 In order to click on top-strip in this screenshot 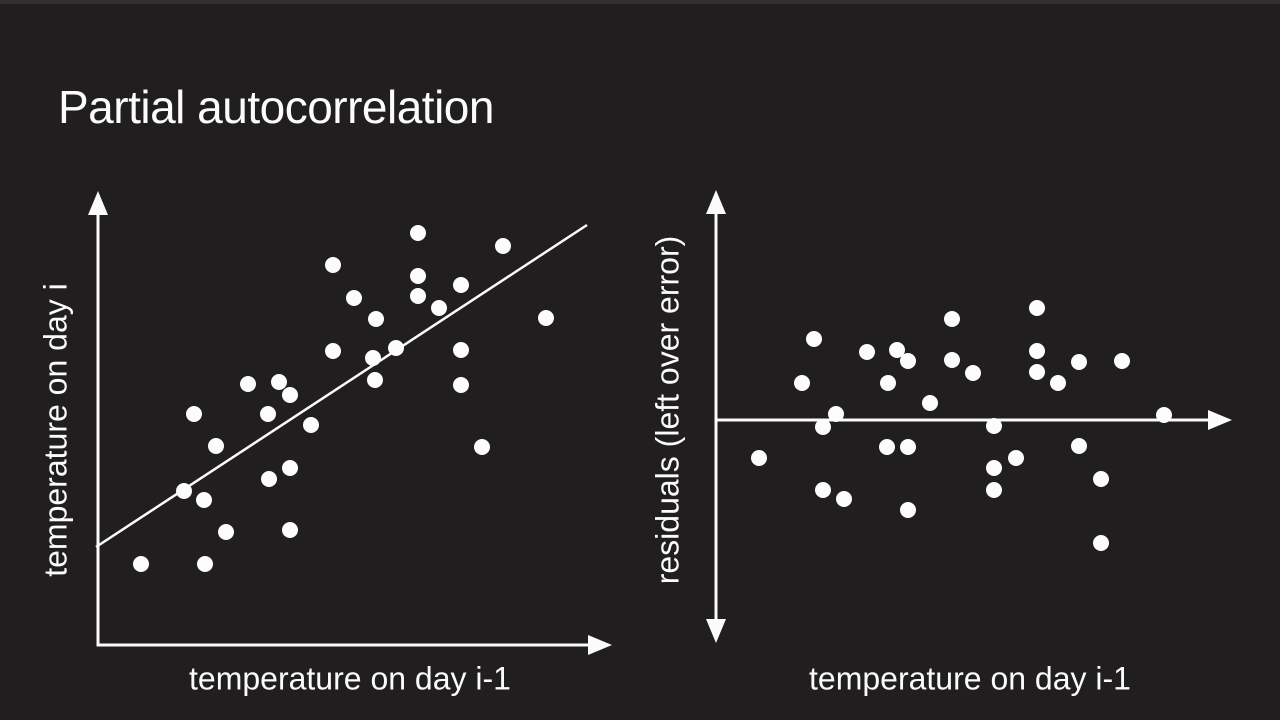, I will do `click(640, 2)`.